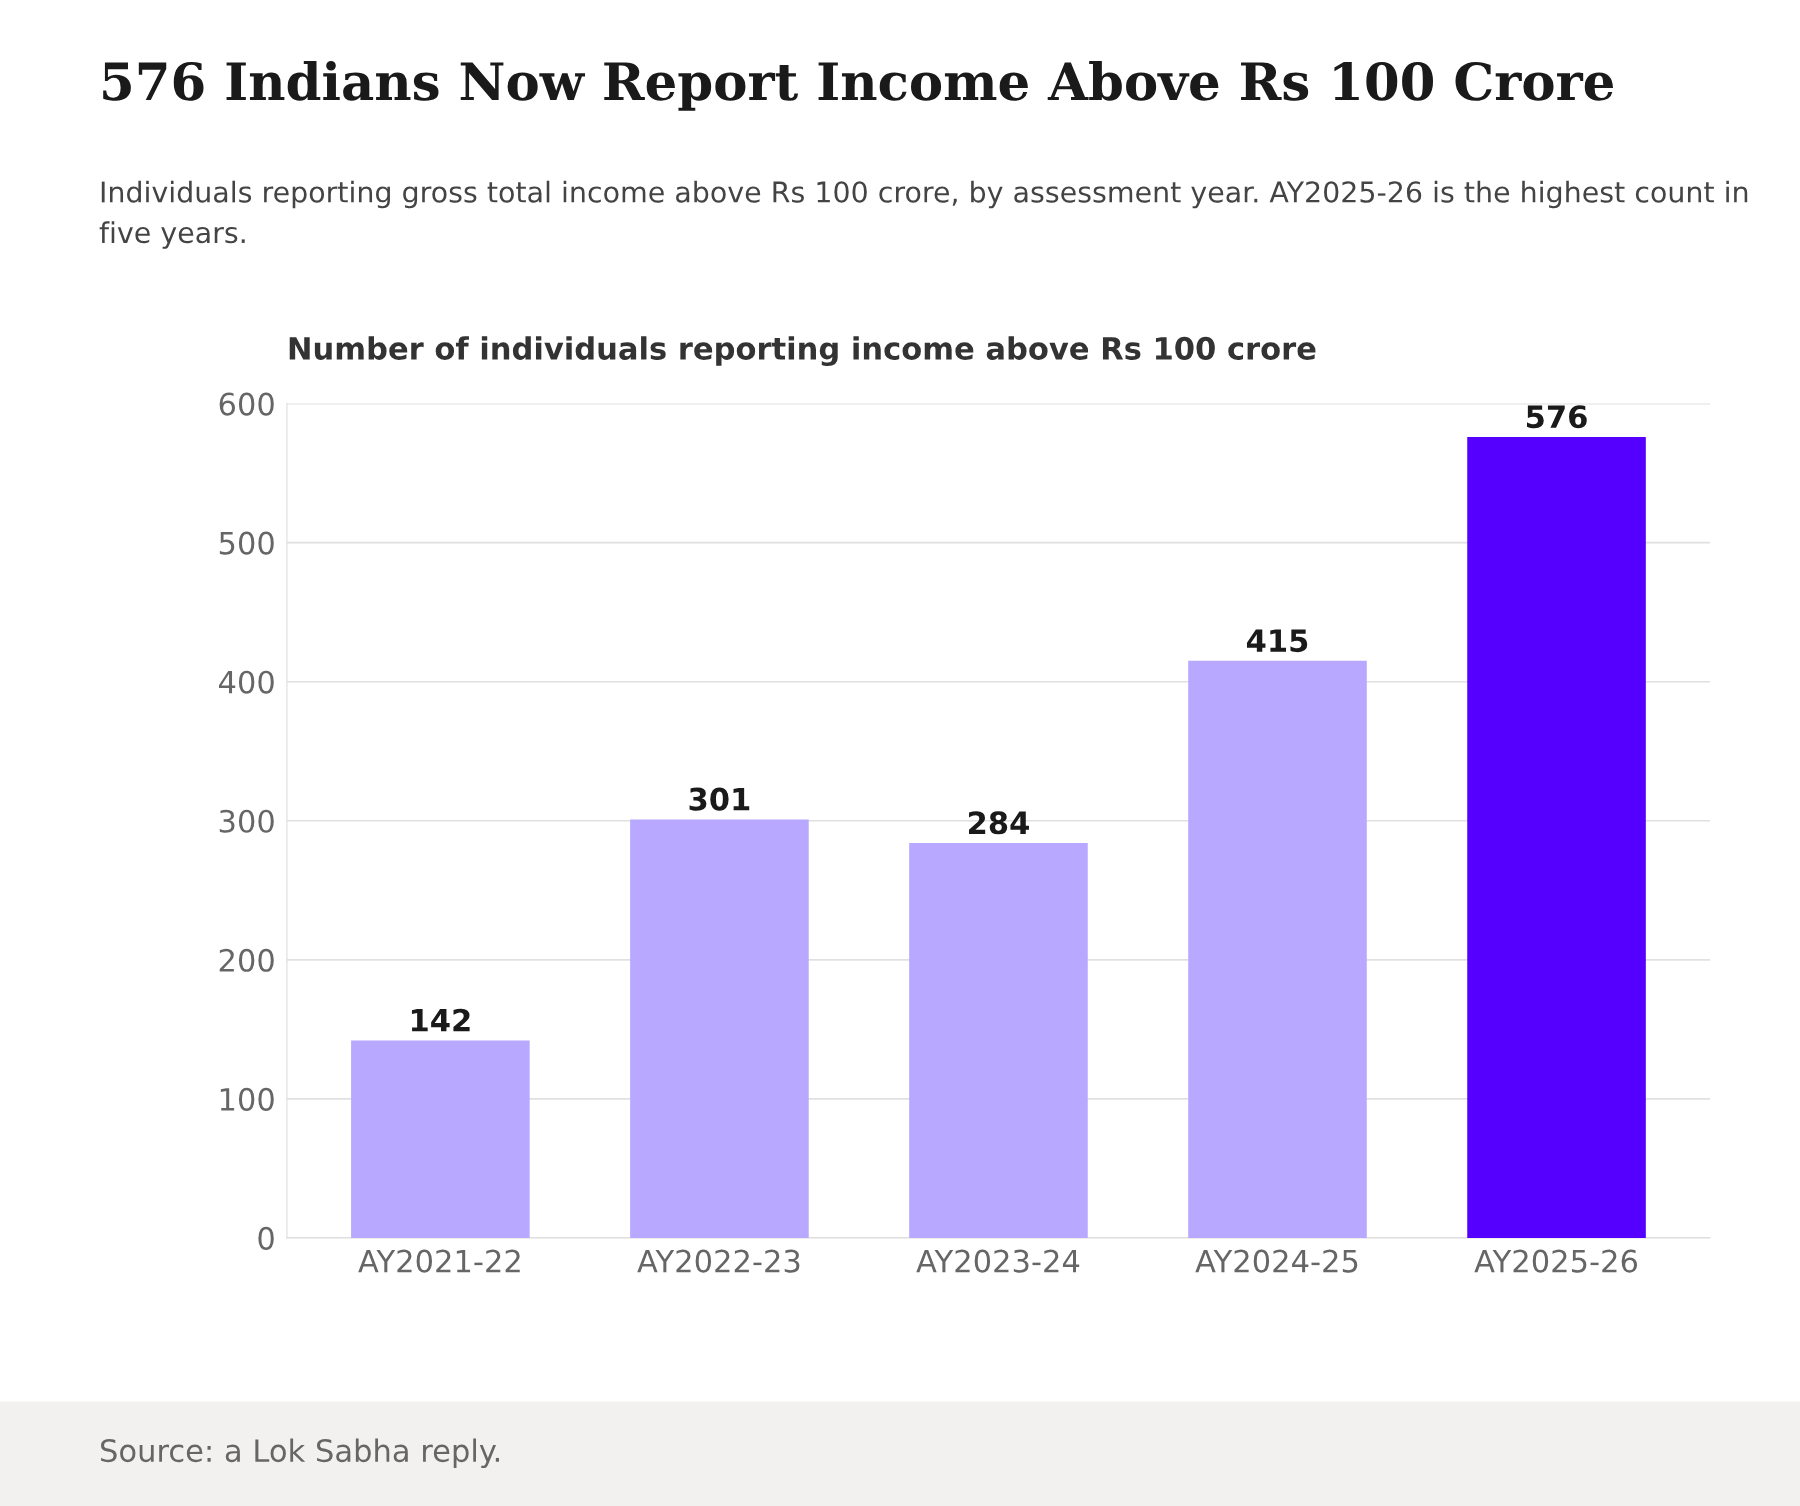 The height and width of the screenshot is (1506, 1800). Describe the element at coordinates (802, 351) in the screenshot. I see `y-axis-title: Number of individuals reporting income above Rs 100 crore` at that location.